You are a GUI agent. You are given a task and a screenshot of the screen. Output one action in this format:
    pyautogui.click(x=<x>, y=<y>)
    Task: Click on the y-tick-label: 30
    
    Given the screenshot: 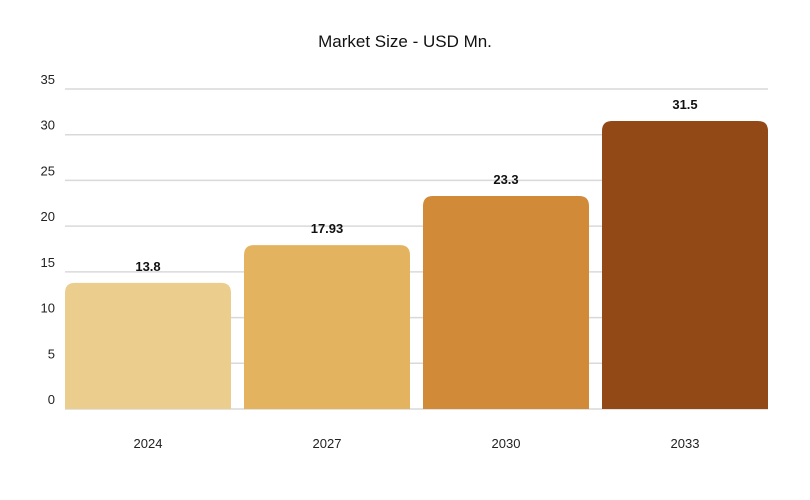 What is the action you would take?
    pyautogui.click(x=48, y=125)
    